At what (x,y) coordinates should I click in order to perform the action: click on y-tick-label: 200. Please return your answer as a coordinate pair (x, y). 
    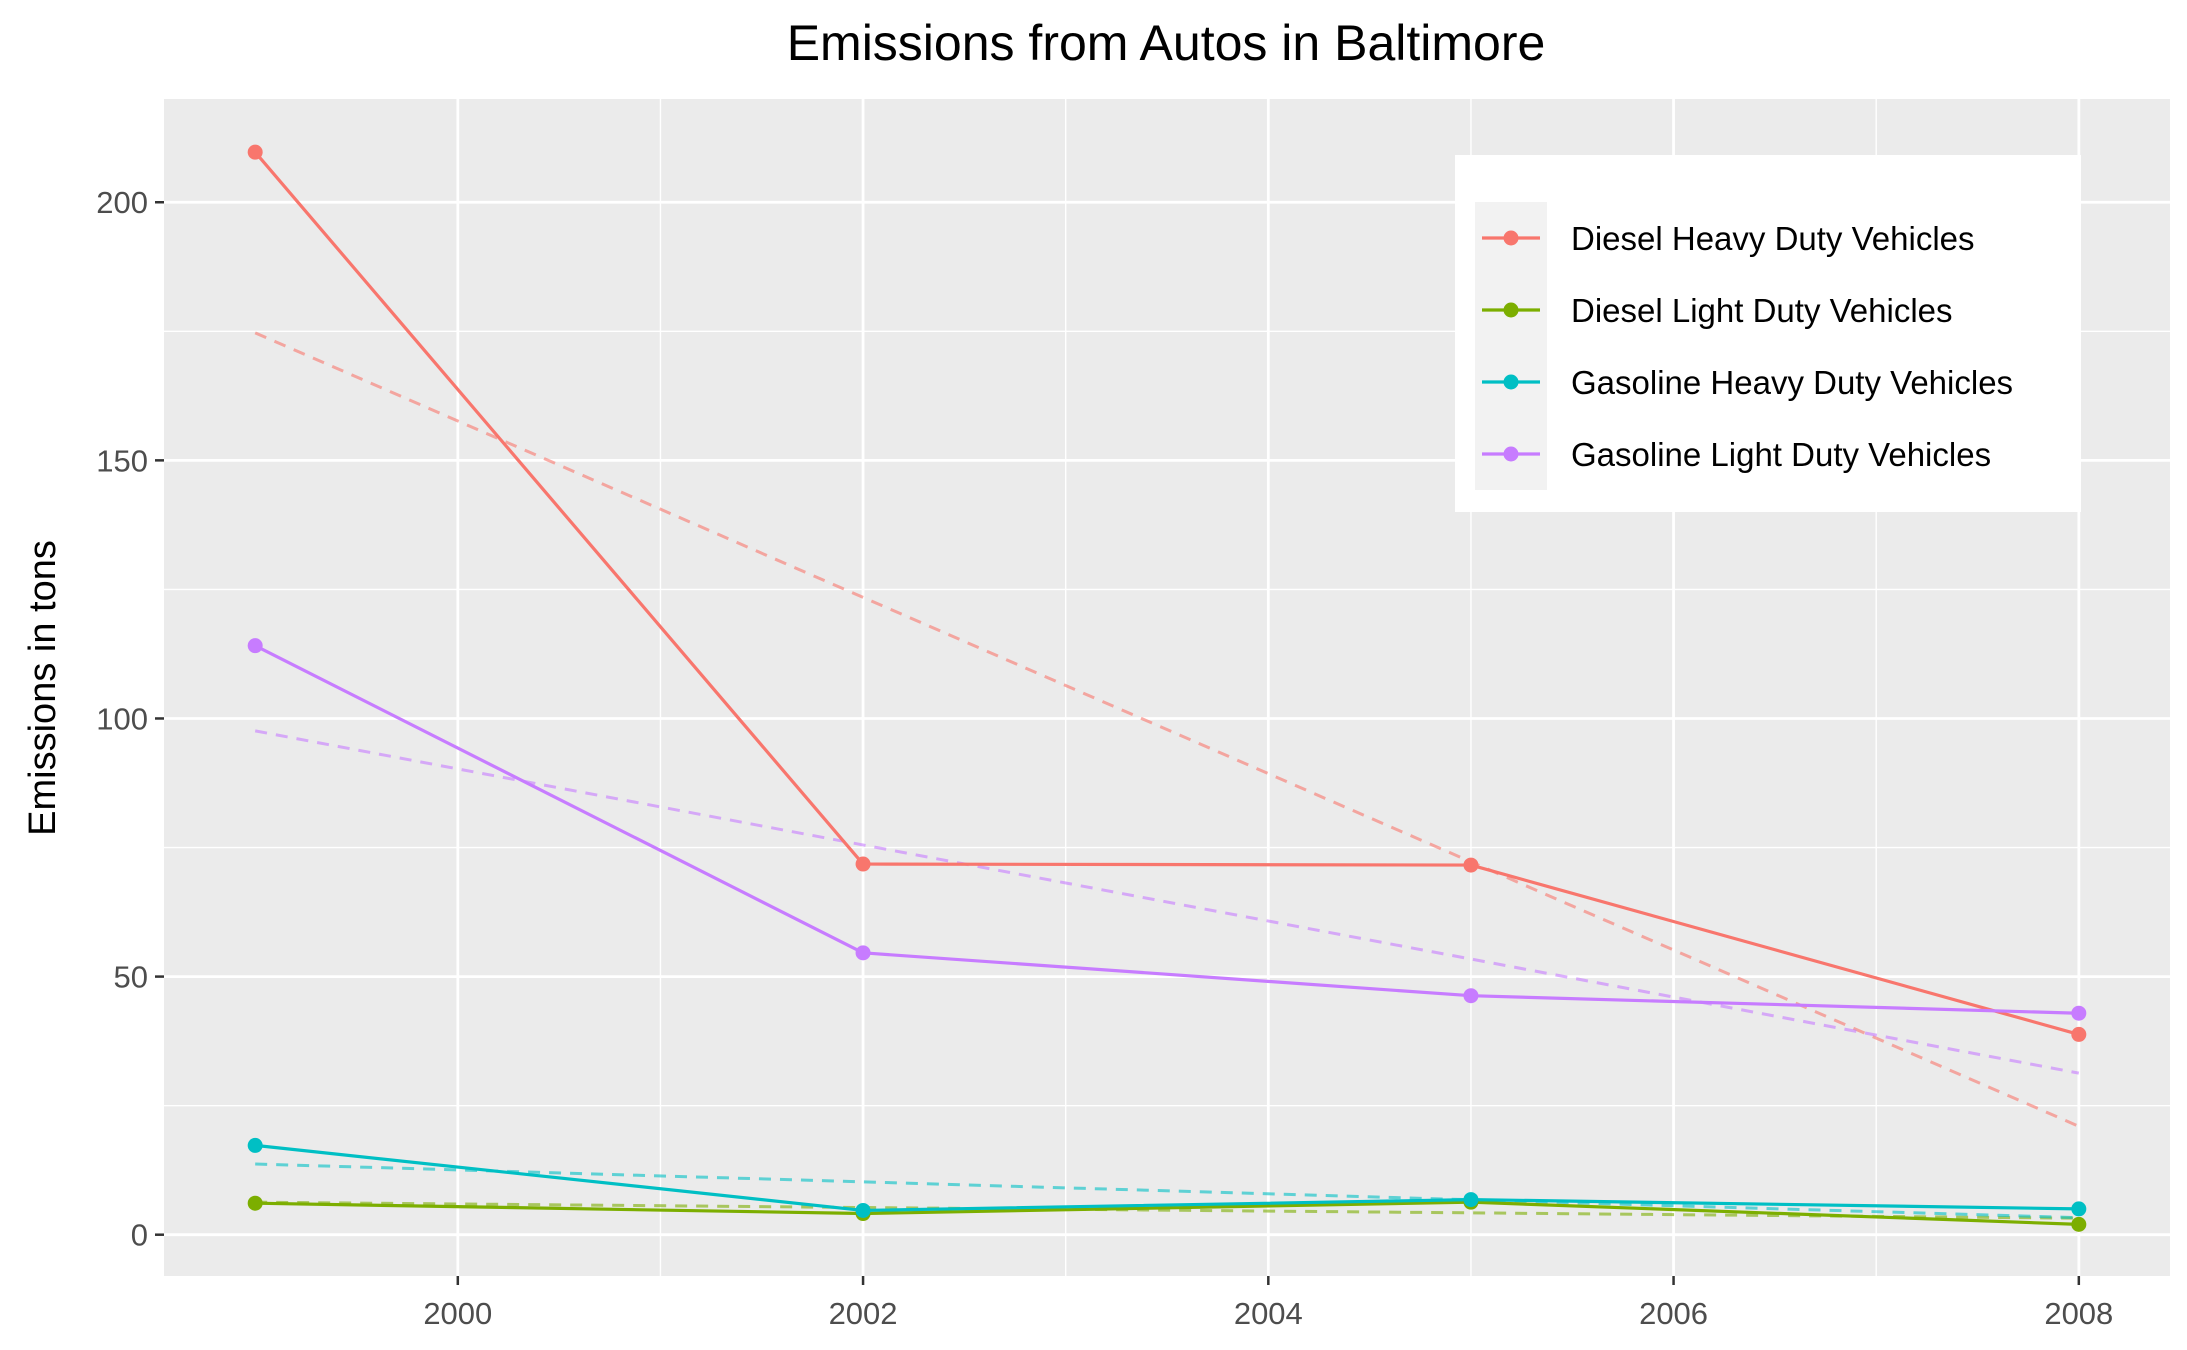
    Looking at the image, I should click on (122, 202).